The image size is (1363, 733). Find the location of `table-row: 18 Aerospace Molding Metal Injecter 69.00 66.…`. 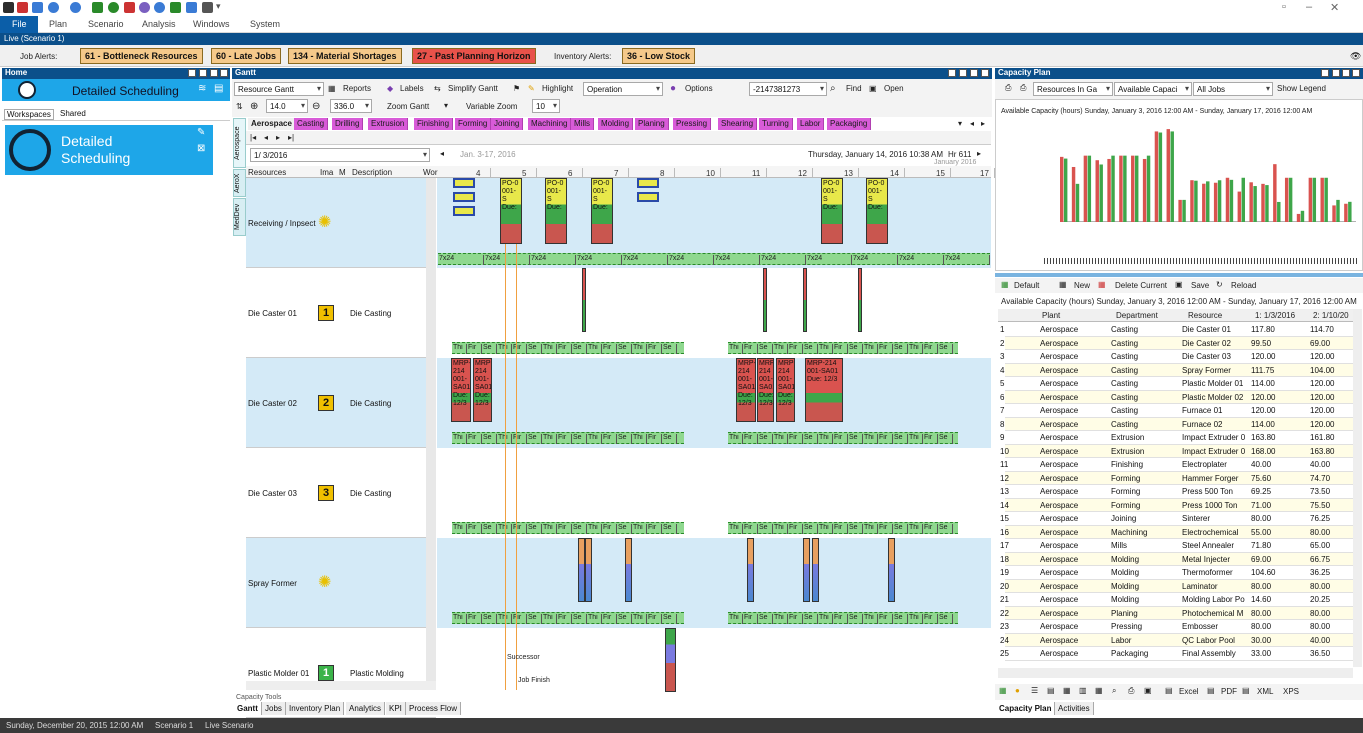

table-row: 18 Aerospace Molding Metal Injecter 69.00 66.… is located at coordinates (1178, 559).